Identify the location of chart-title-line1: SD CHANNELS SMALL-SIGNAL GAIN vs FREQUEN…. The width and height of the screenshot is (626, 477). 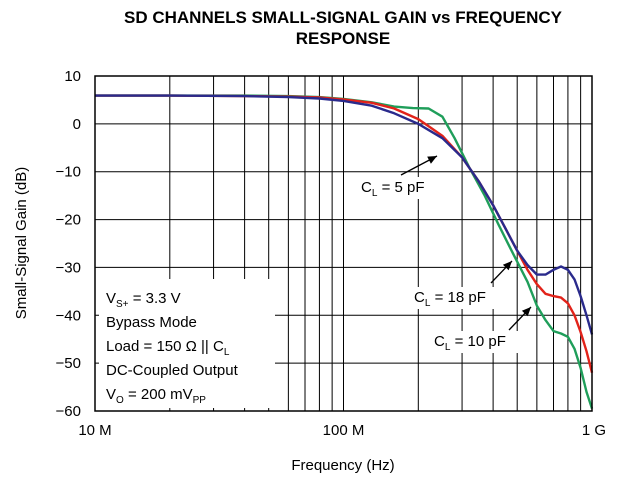
(343, 17).